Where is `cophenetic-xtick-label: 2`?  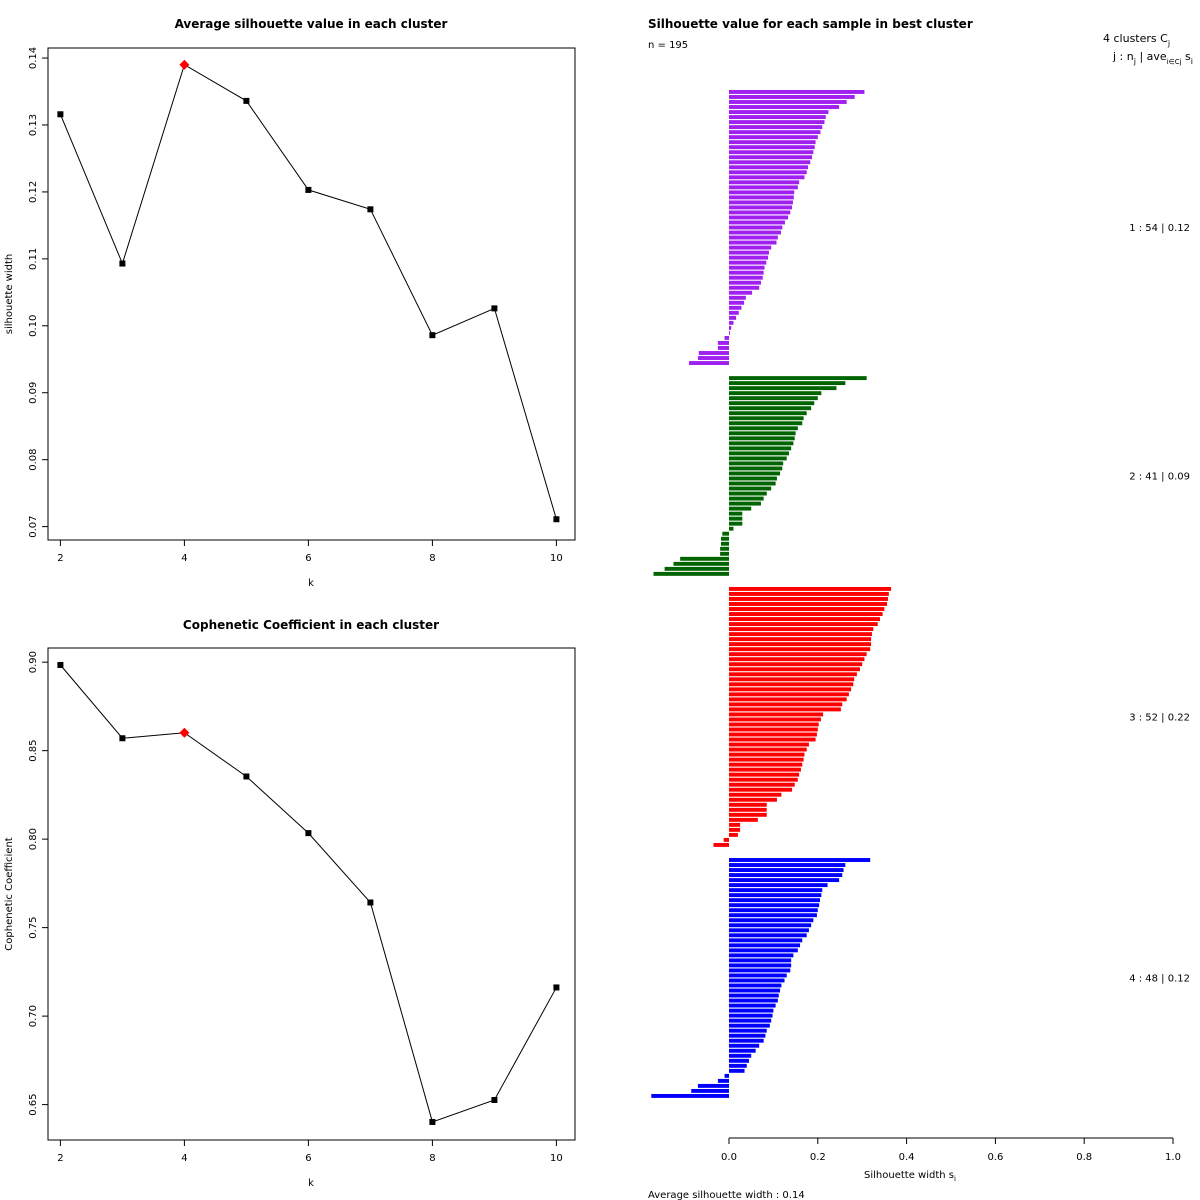
cophenetic-xtick-label: 2 is located at coordinates (60, 1158).